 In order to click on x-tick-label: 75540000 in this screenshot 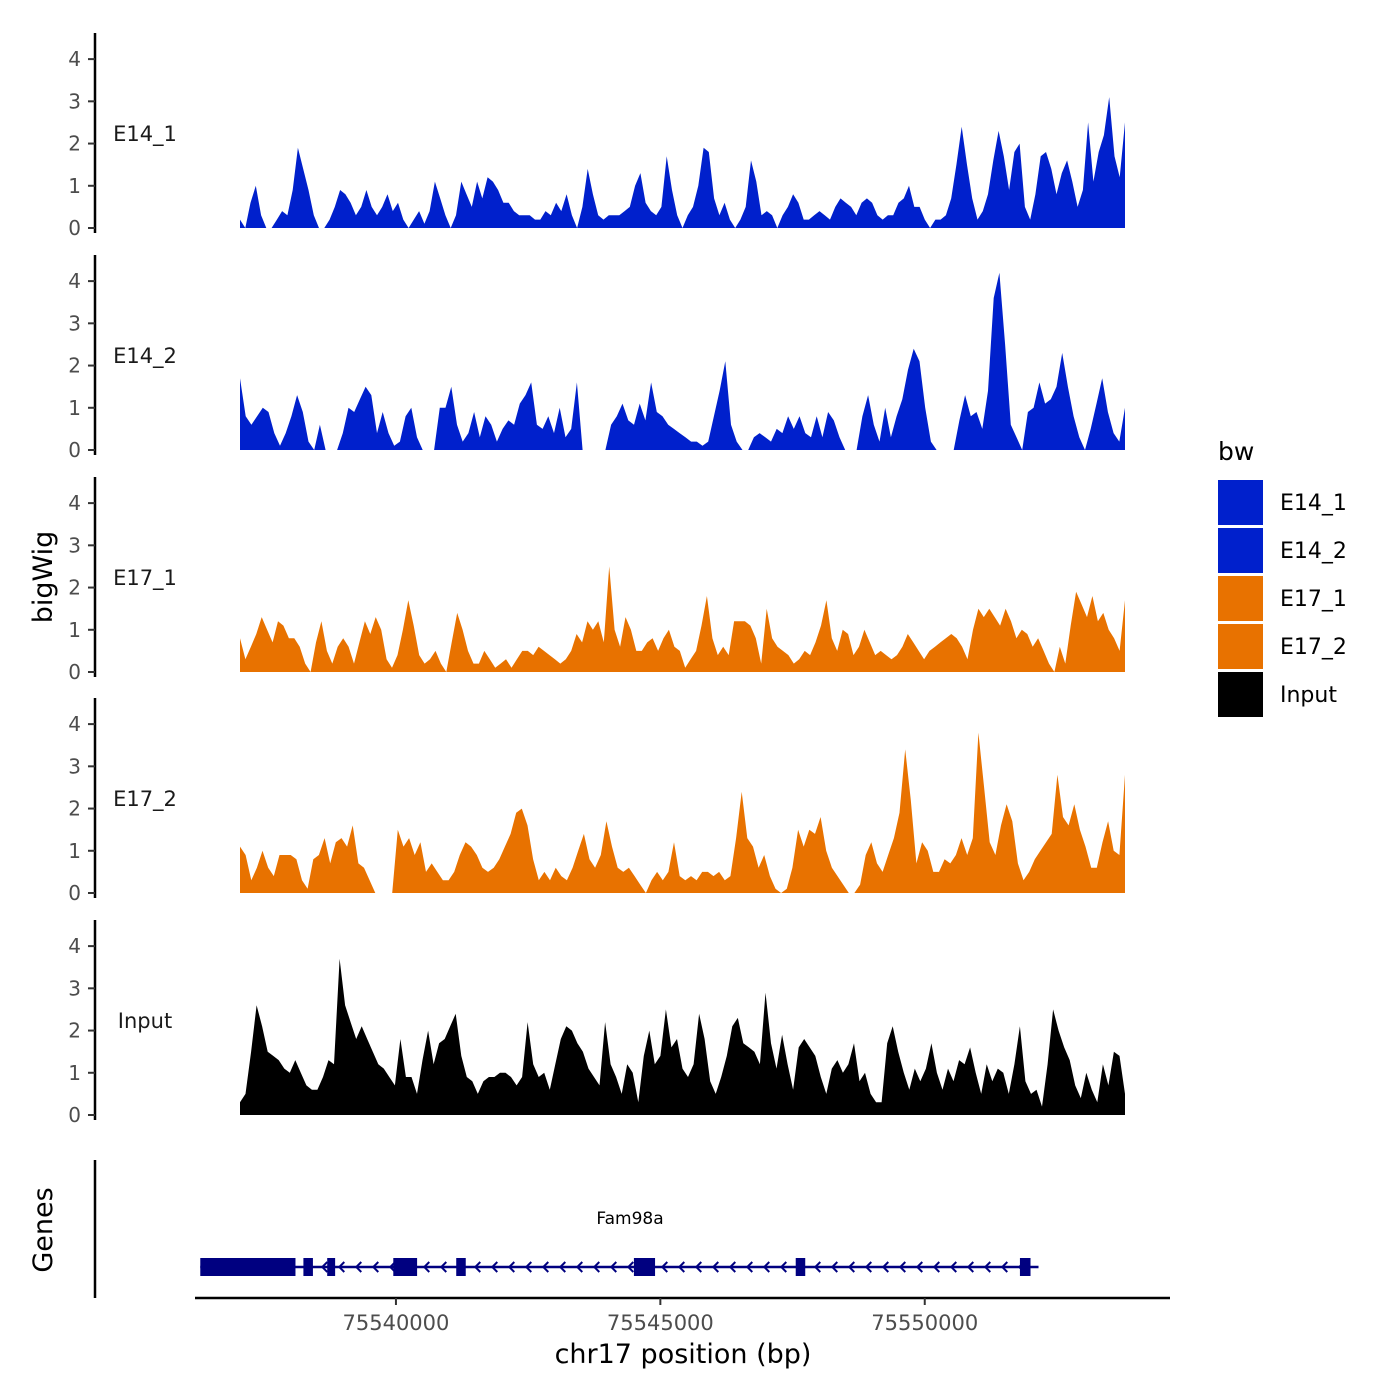, I will do `click(396, 1323)`.